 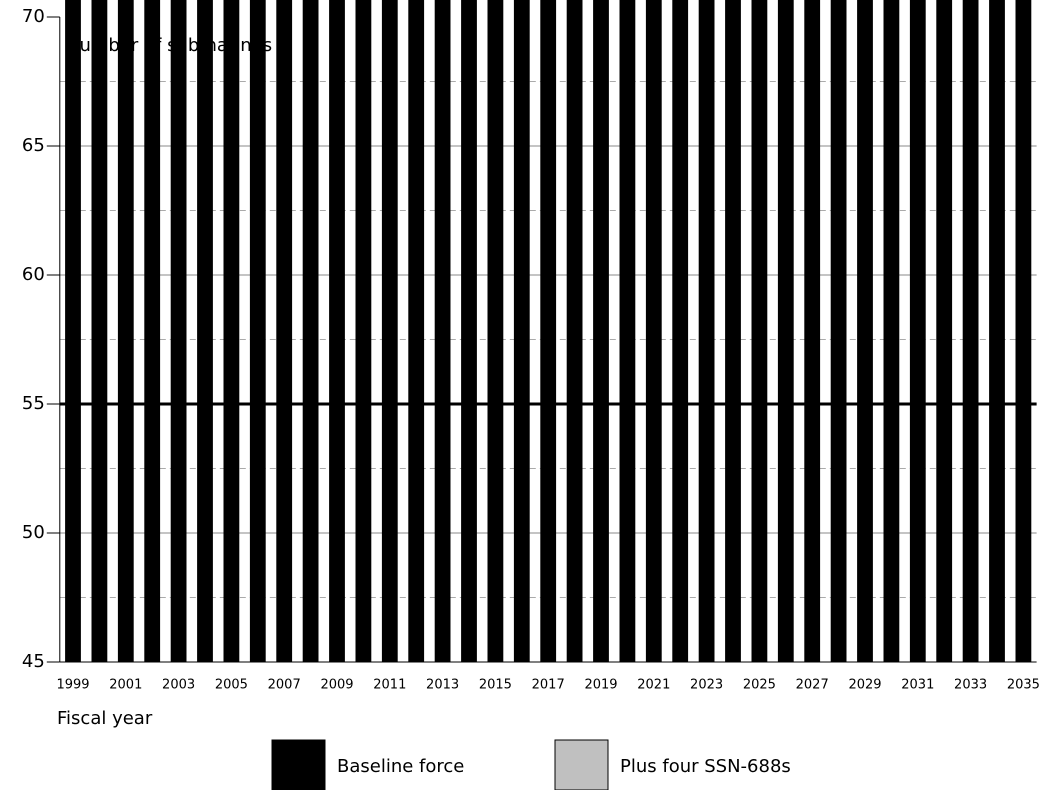 What do you see at coordinates (33, 145) in the screenshot?
I see `y-tick-label: 65` at bounding box center [33, 145].